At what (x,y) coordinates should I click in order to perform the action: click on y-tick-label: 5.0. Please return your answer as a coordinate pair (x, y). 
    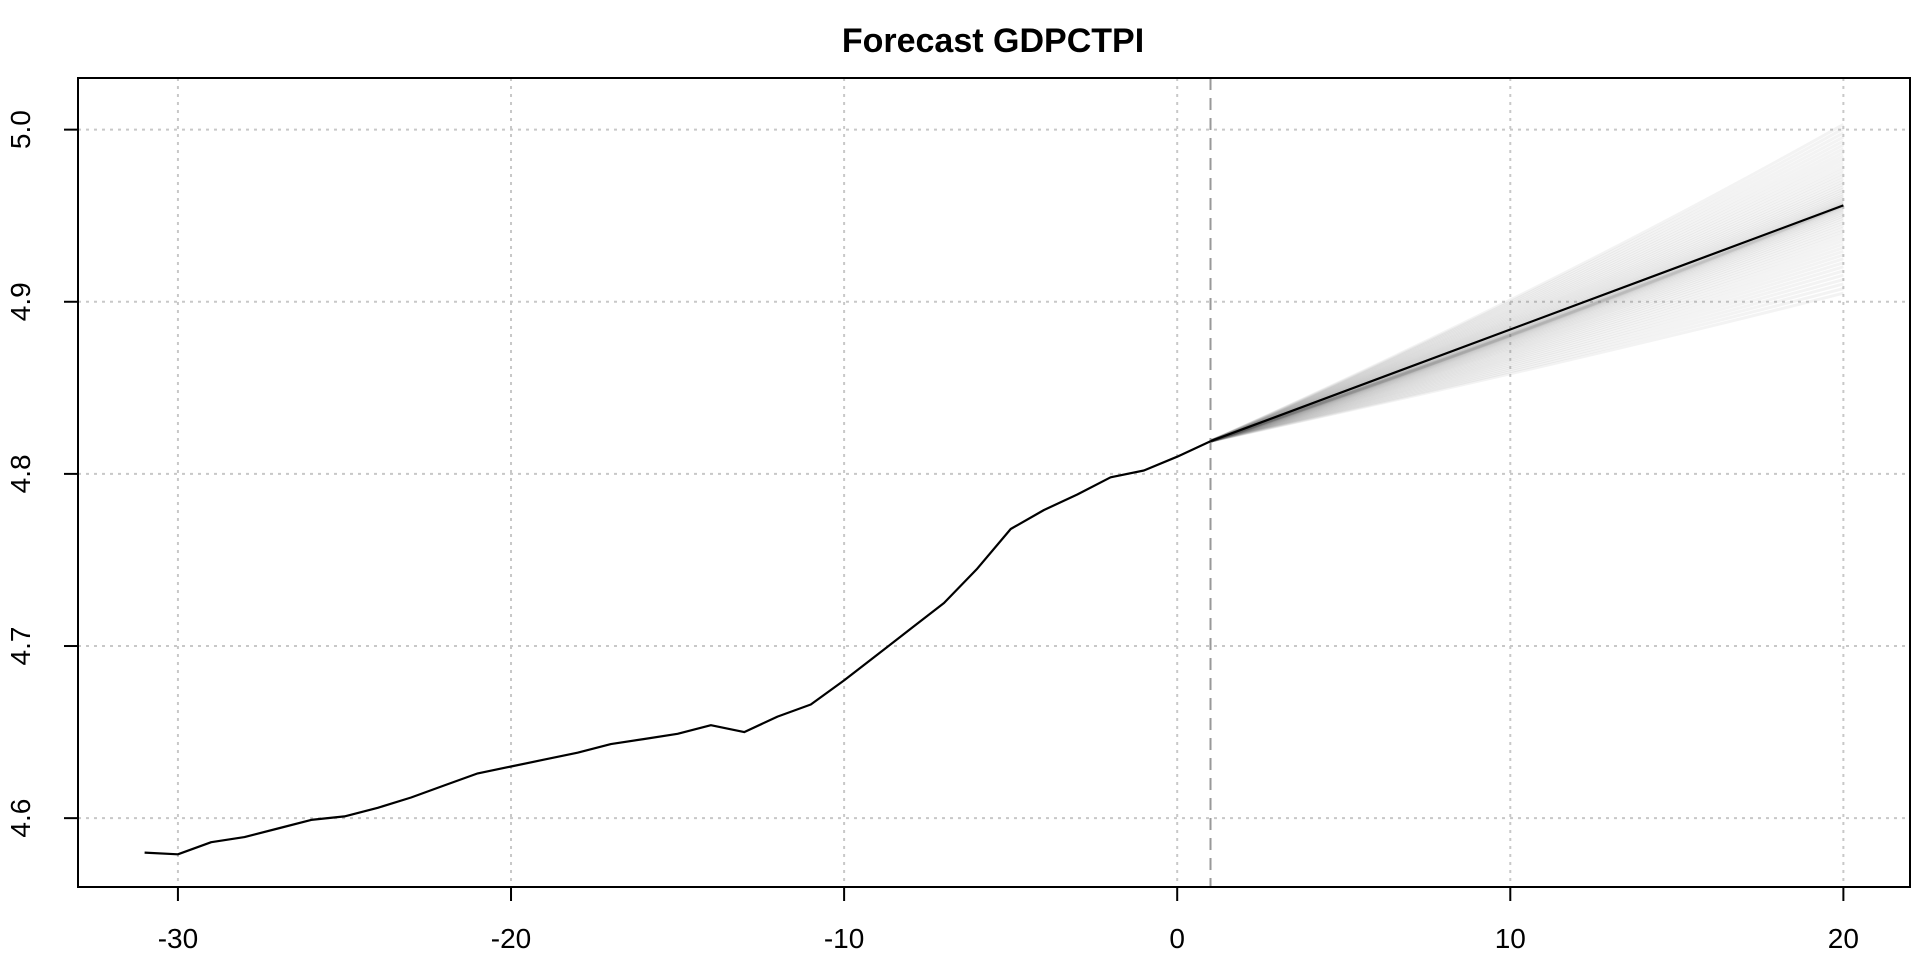
    Looking at the image, I should click on (20, 129).